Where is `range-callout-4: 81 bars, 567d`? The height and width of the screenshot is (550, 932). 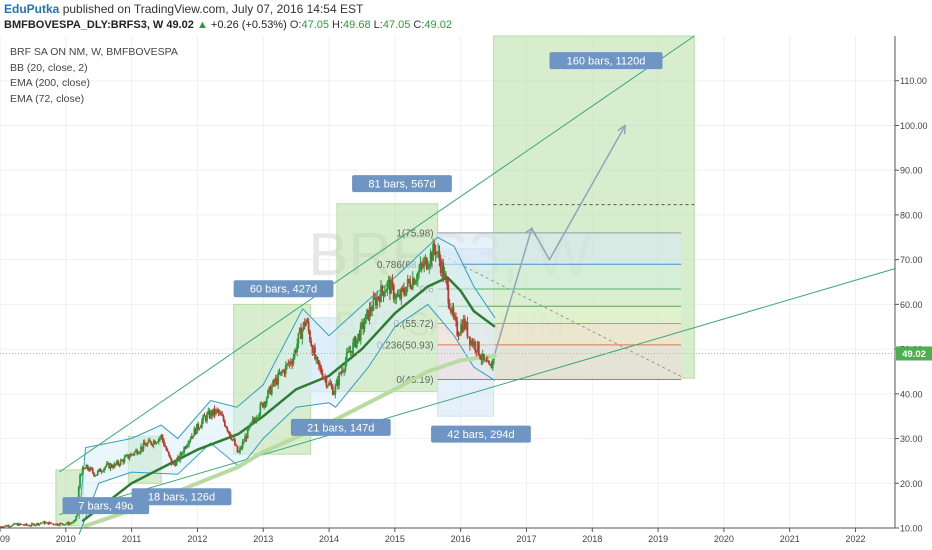
range-callout-4: 81 bars, 567d is located at coordinates (402, 184).